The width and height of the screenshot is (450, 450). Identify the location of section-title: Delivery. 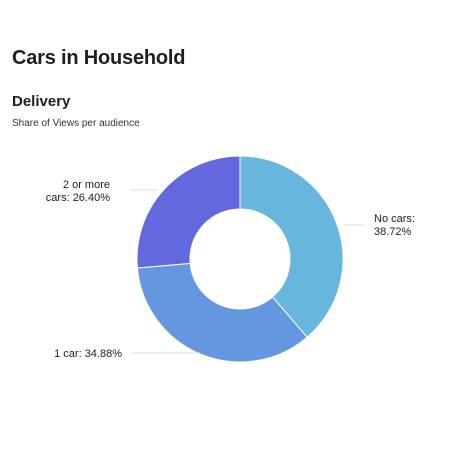
(41, 101).